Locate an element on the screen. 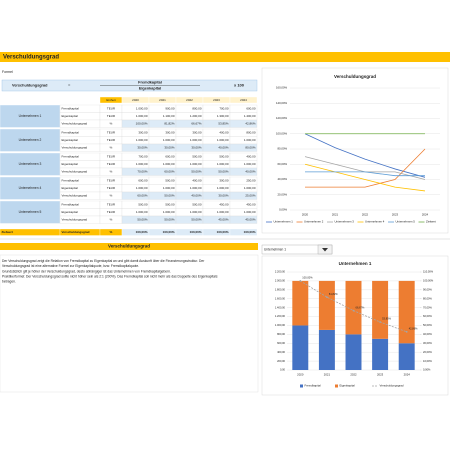 Image resolution: width=450 pixels, height=450 pixels. cell-text: 40,00% is located at coordinates (250, 172).